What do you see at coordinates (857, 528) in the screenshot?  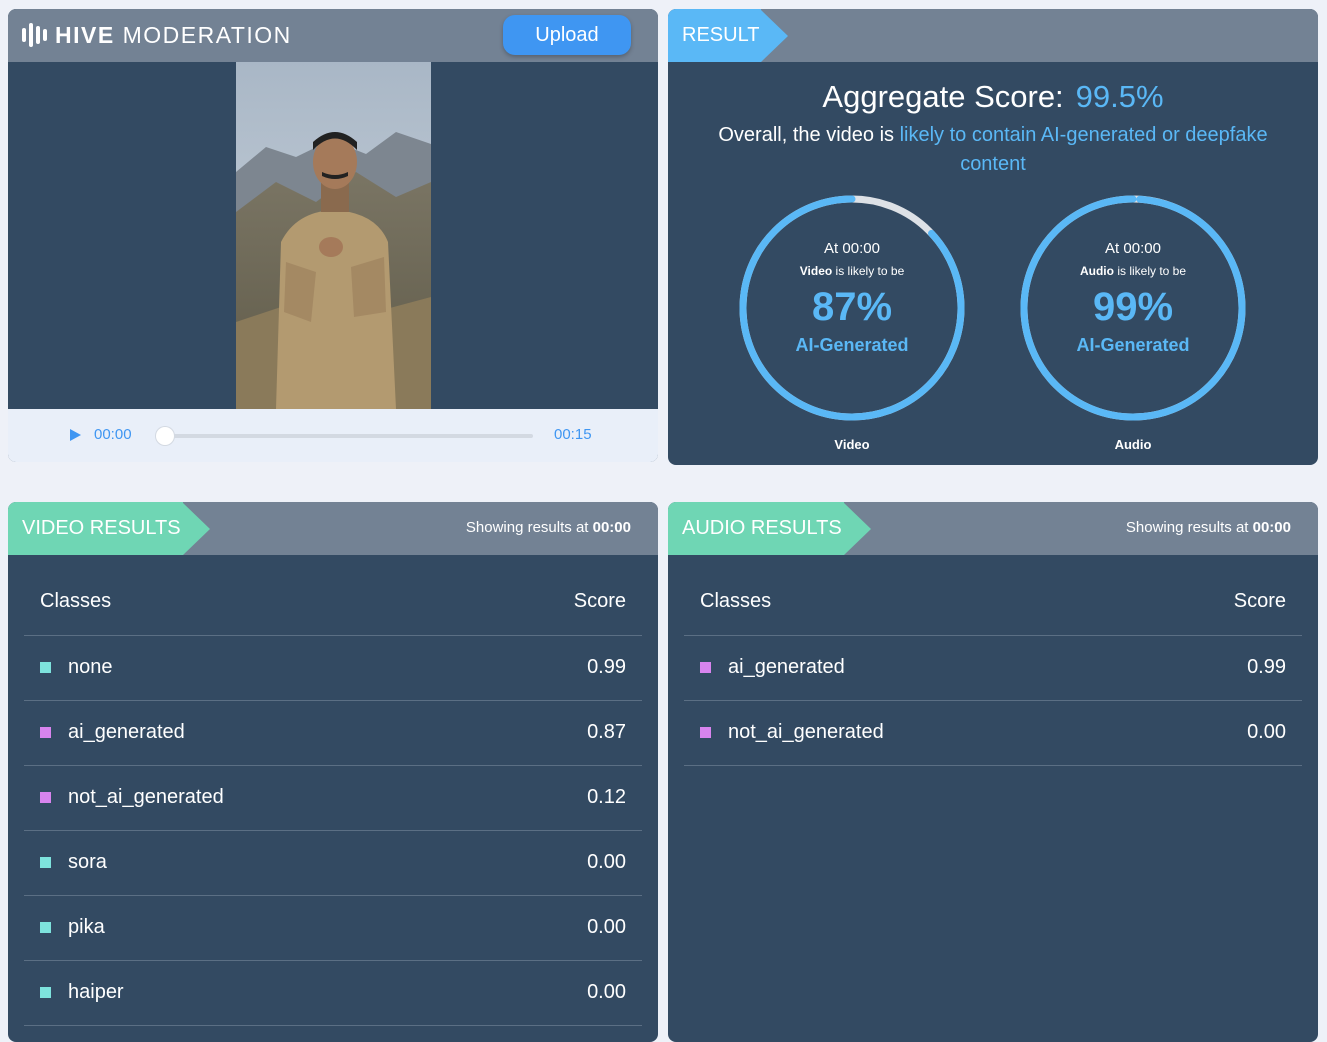 I see `audio-results-tab-arrow` at bounding box center [857, 528].